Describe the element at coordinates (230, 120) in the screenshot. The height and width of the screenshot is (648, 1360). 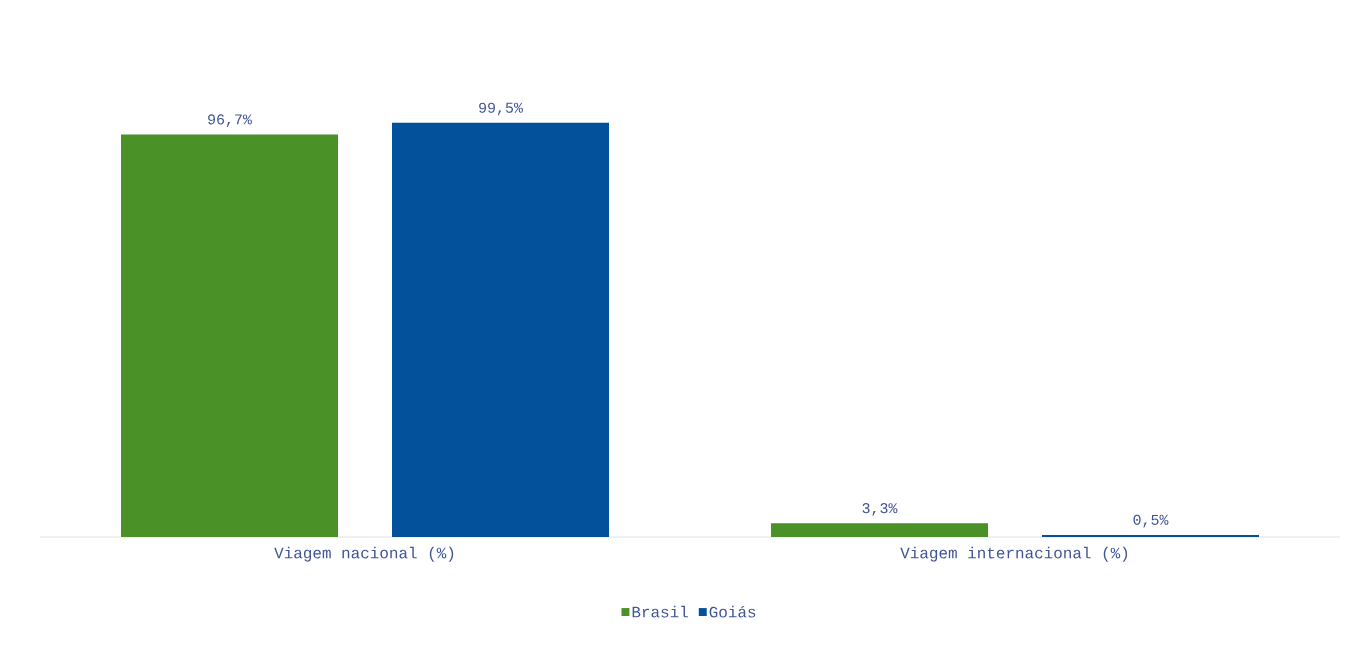
I see `data-label: 96,7%` at that location.